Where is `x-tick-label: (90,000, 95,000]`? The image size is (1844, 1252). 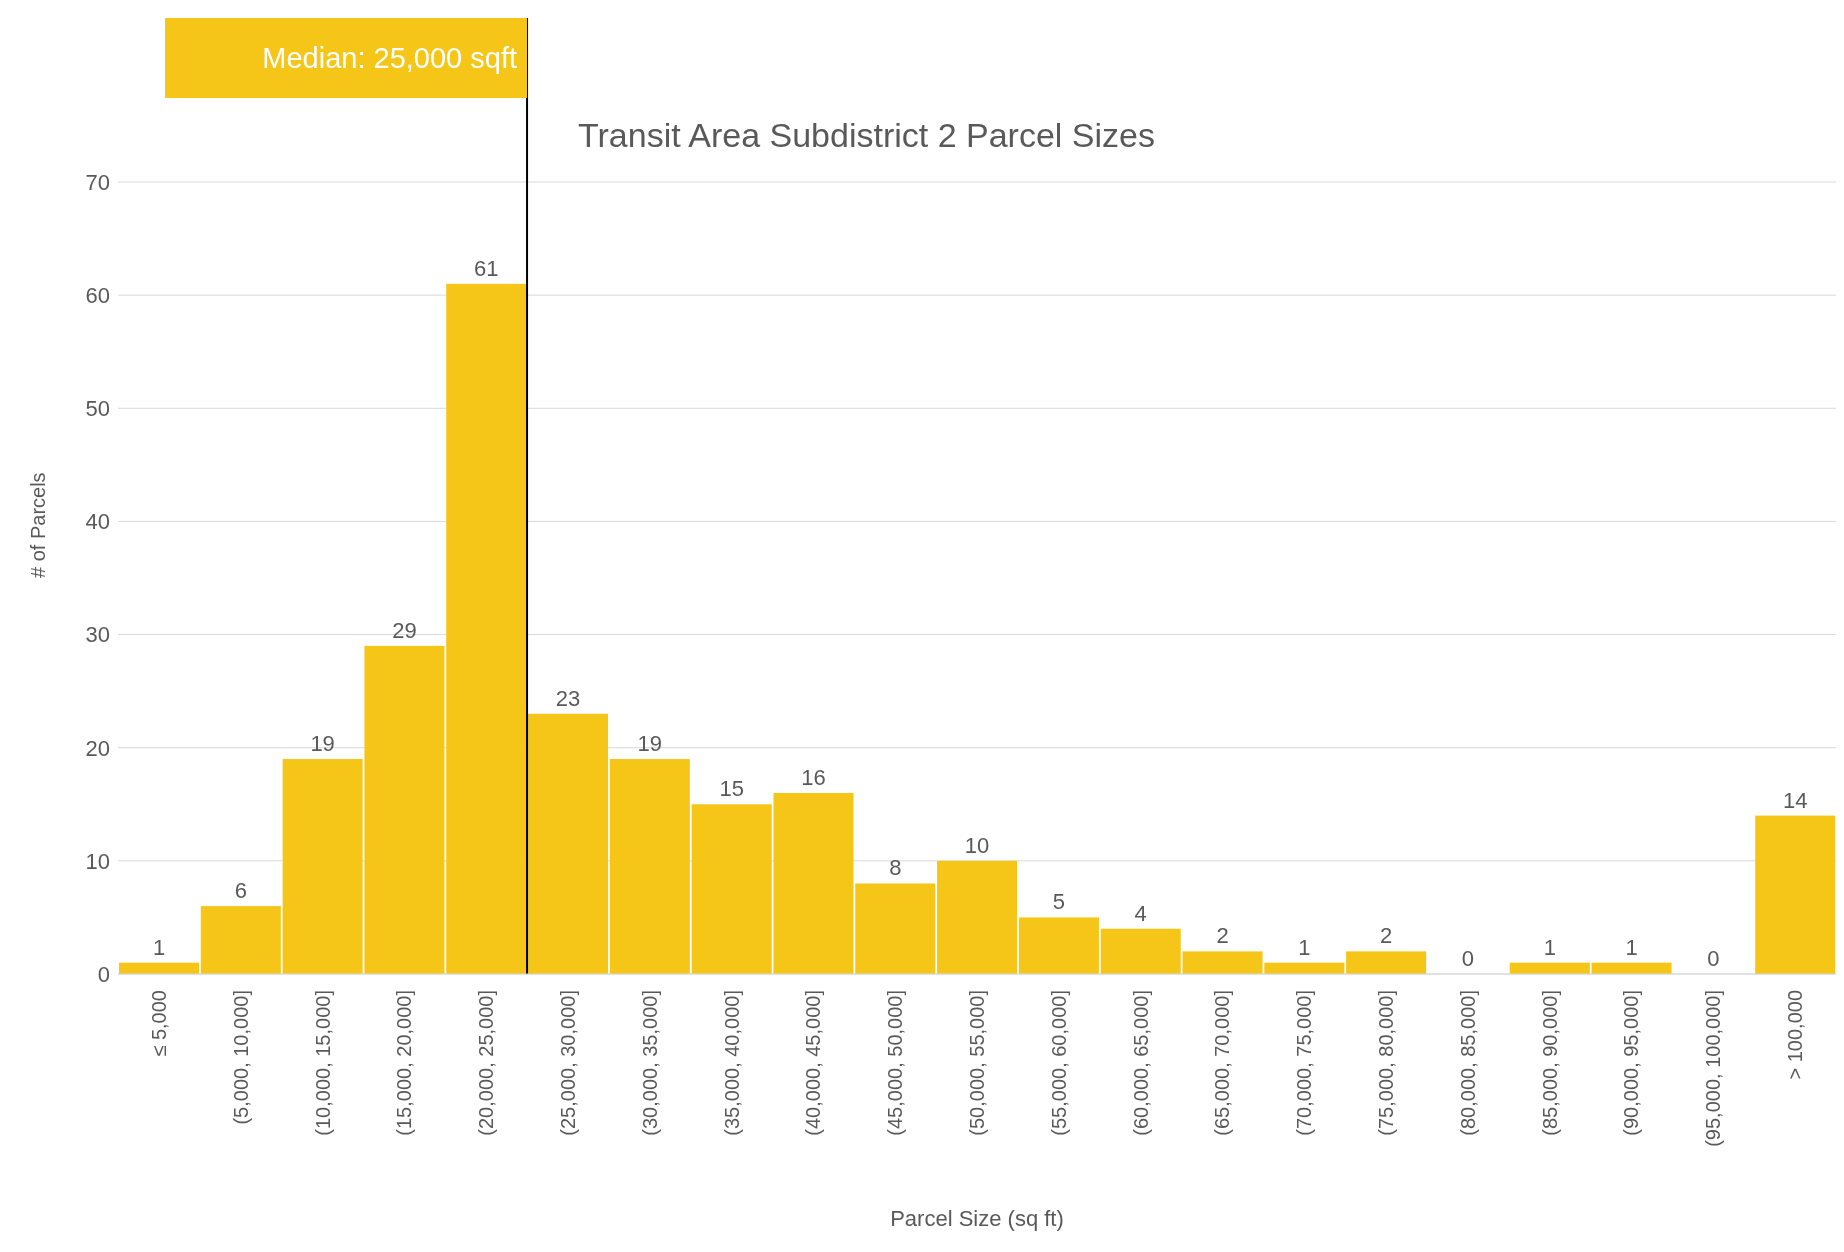
x-tick-label: (90,000, 95,000] is located at coordinates (1631, 1063).